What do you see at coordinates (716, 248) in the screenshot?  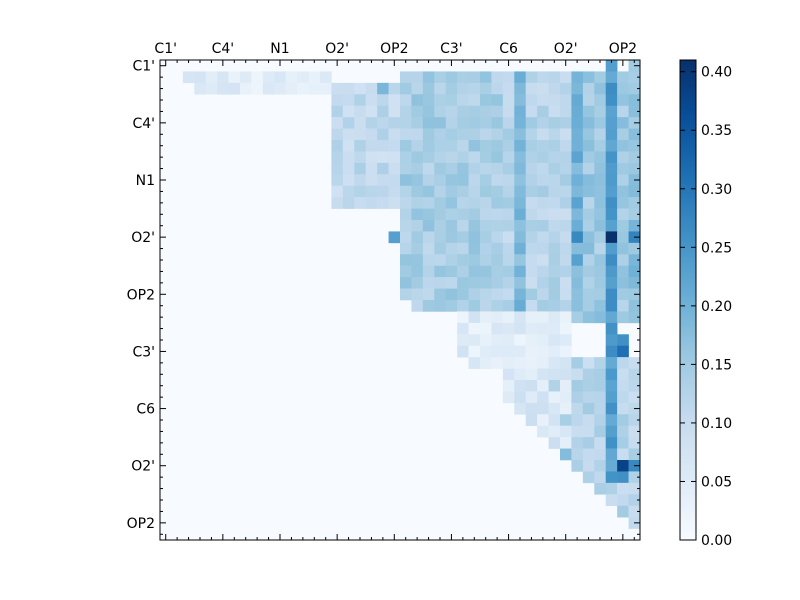 I see `colorbar-tick-label: 0.25` at bounding box center [716, 248].